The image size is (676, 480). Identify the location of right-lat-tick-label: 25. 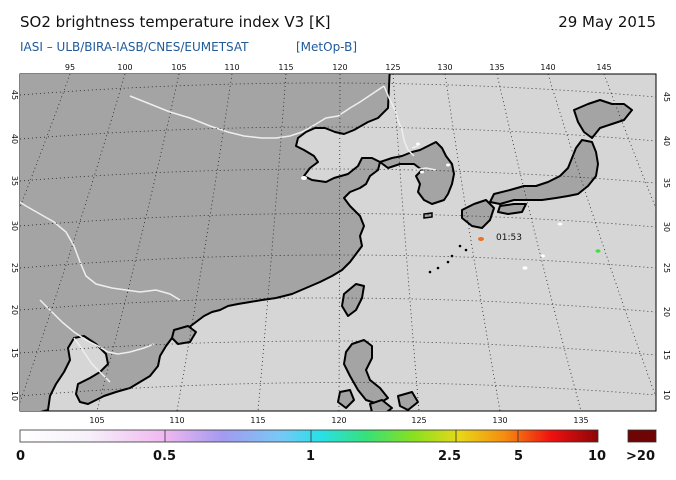
(666, 268).